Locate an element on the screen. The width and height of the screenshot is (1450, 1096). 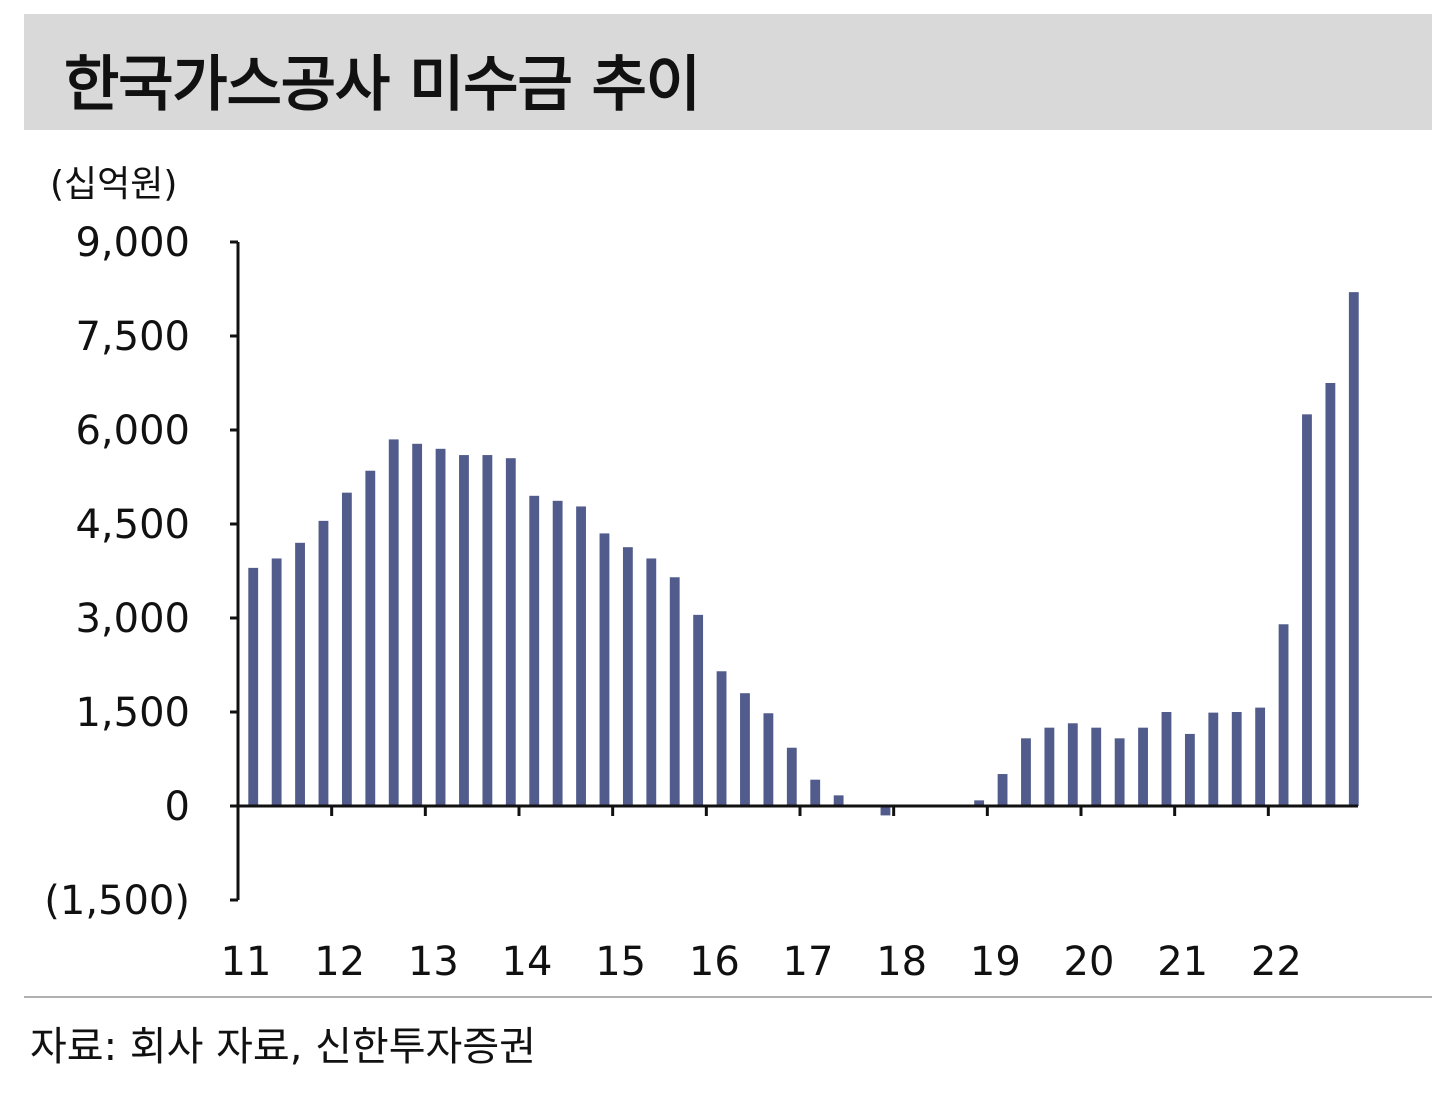
bar-18.4Q is located at coordinates (979, 803).